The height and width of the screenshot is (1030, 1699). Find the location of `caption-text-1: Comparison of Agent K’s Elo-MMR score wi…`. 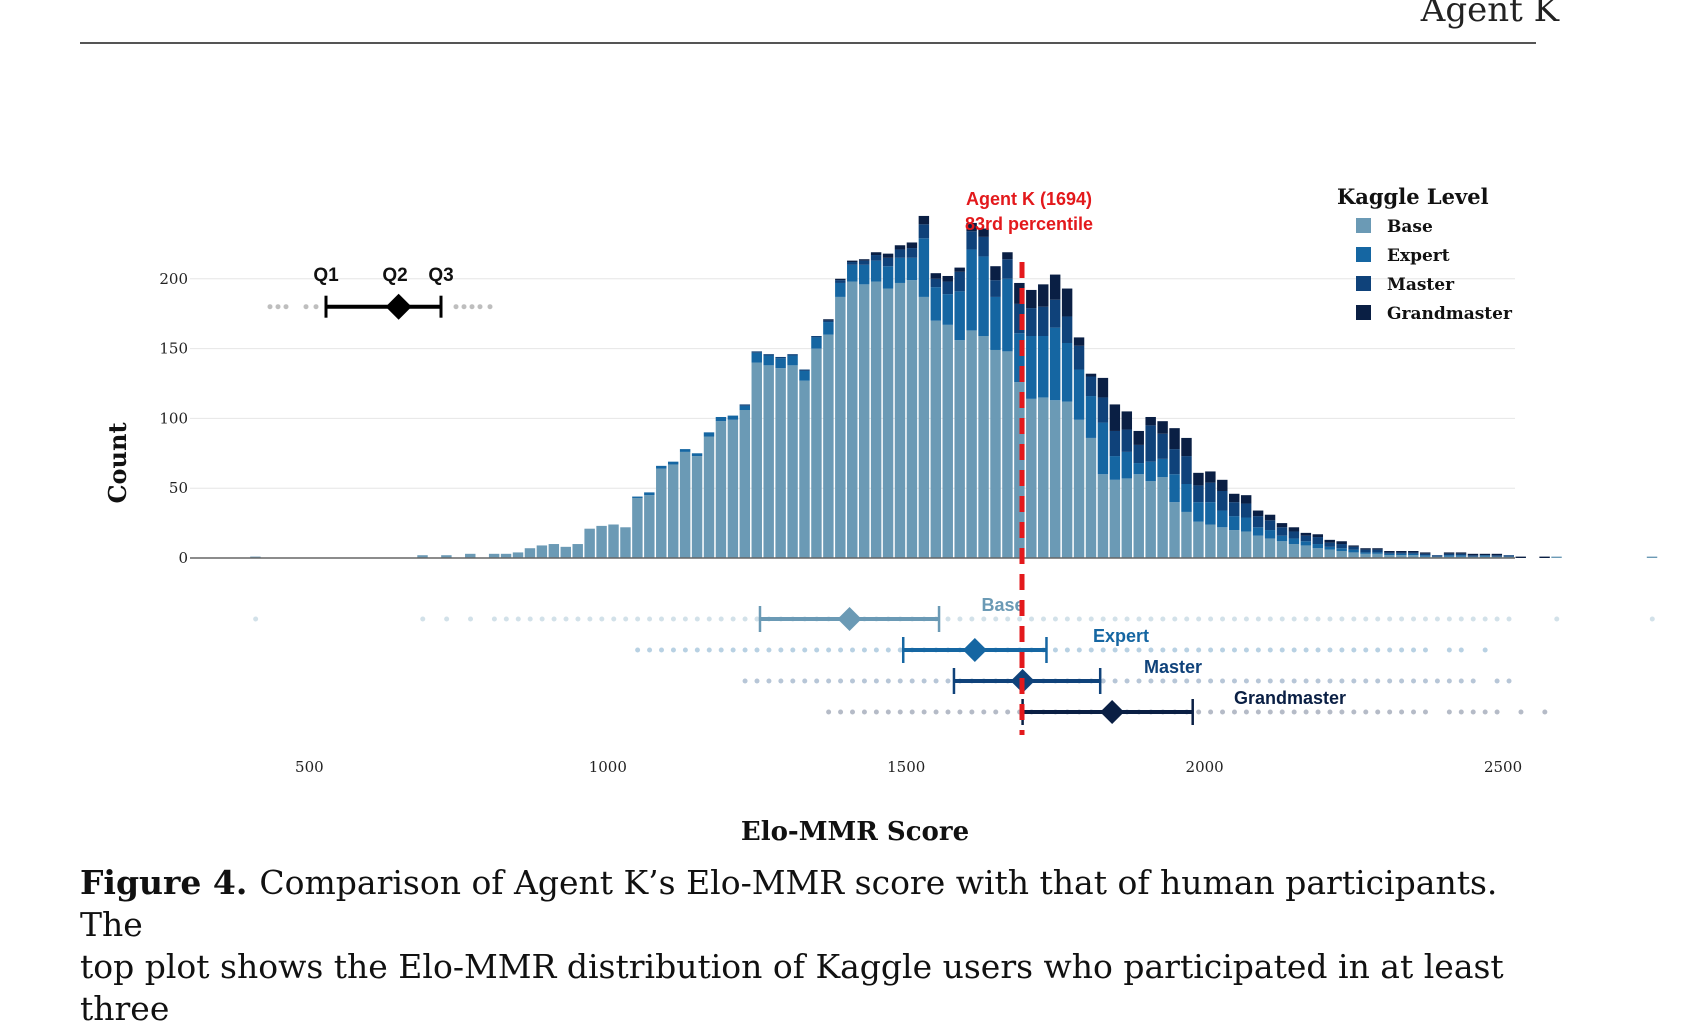

caption-text-1: Comparison of Agent K’s Elo-MMR score wi… is located at coordinates (789, 903).